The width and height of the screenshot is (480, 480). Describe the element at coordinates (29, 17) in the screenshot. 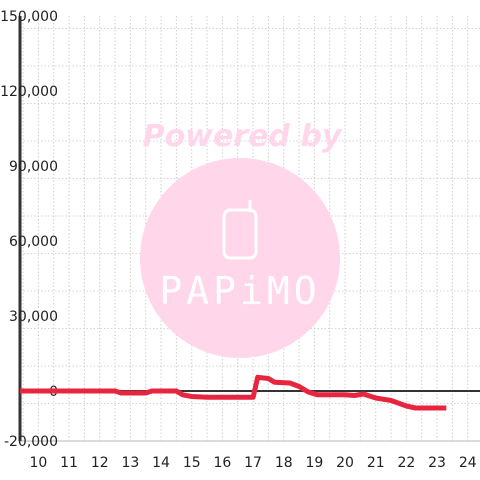

I see `y-tick-label: 150,000` at that location.